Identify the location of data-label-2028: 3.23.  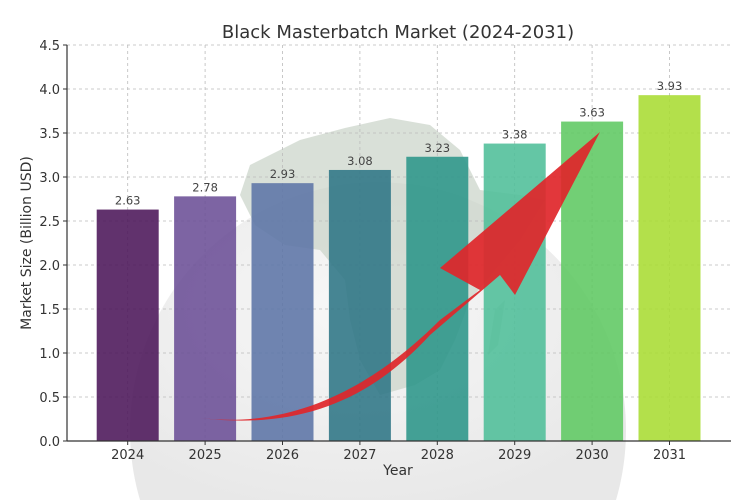
(437, 148).